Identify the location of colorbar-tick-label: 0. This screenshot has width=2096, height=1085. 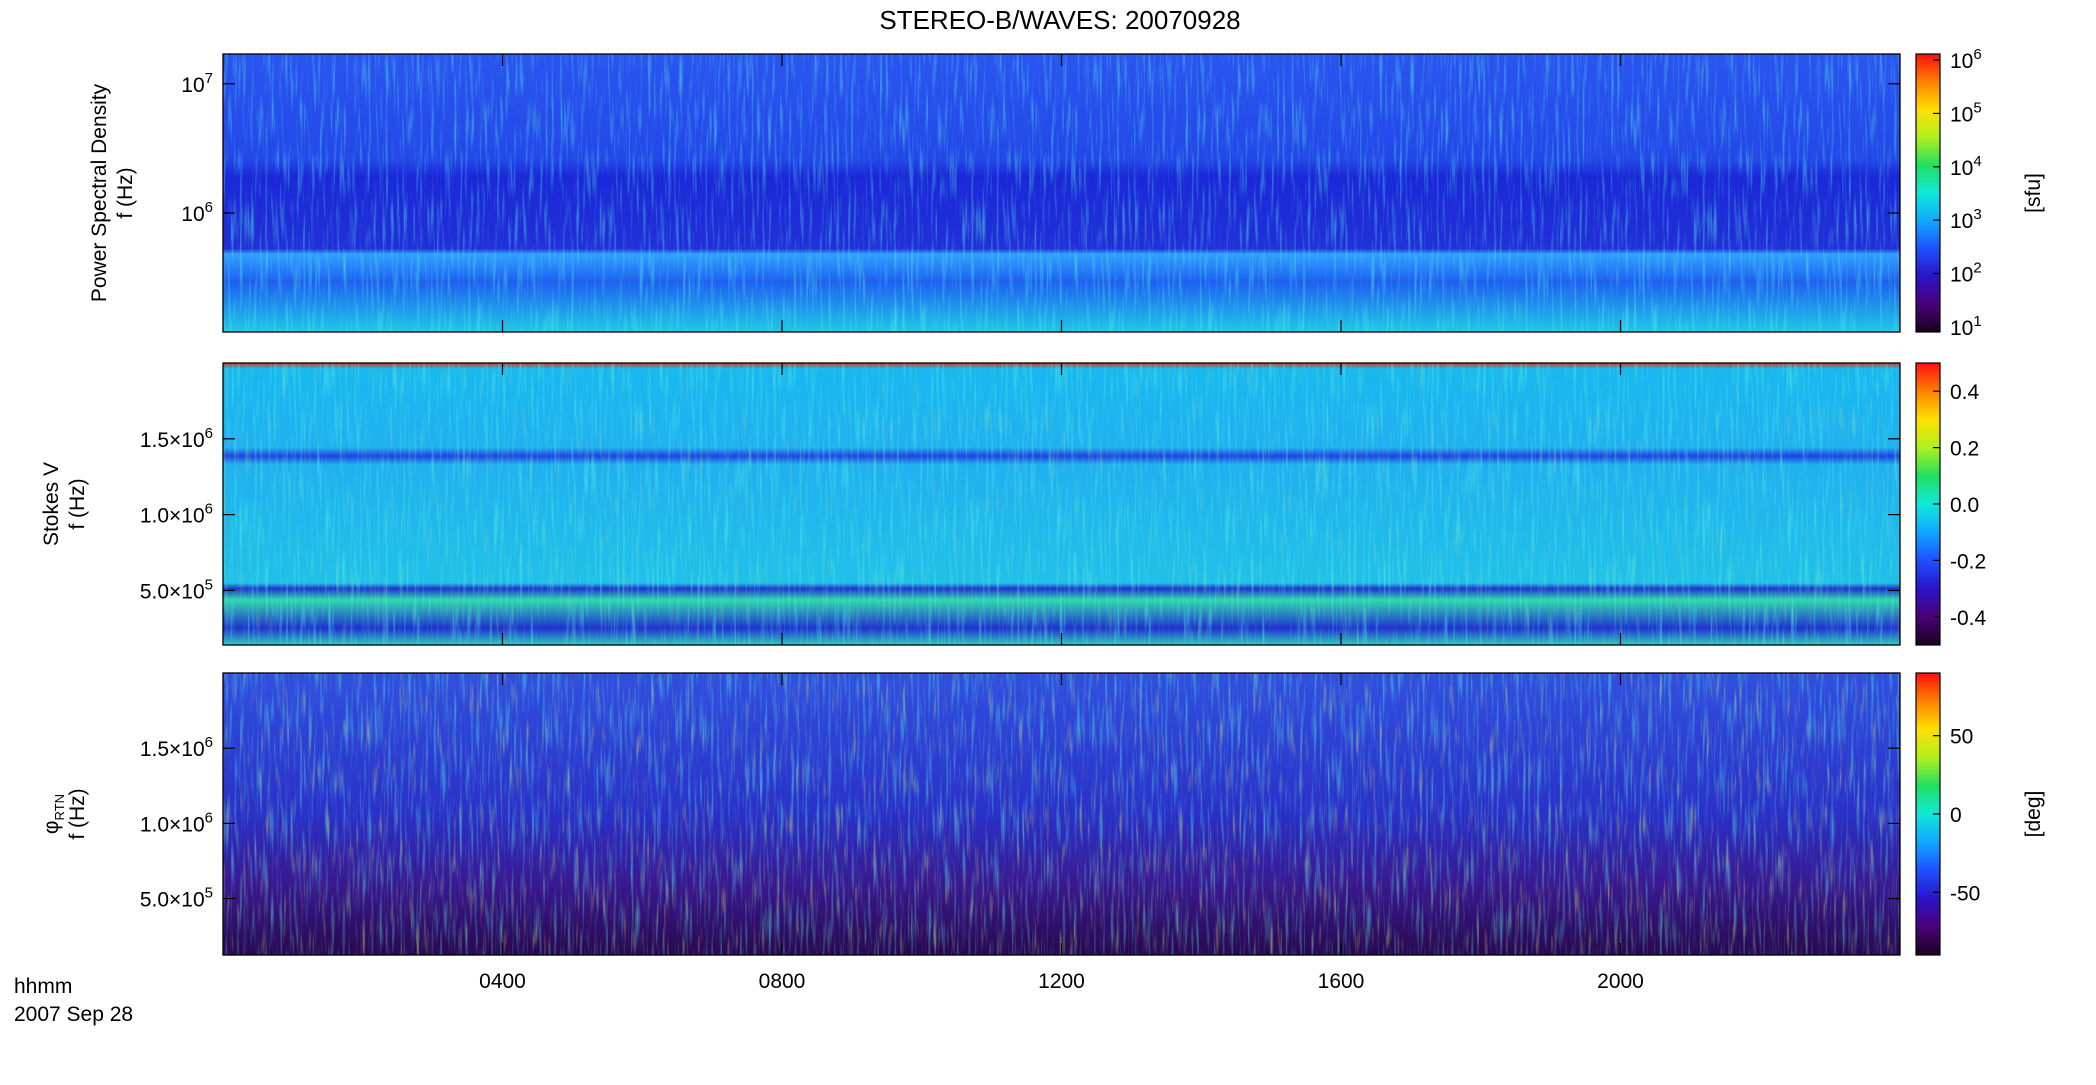
(1956, 815).